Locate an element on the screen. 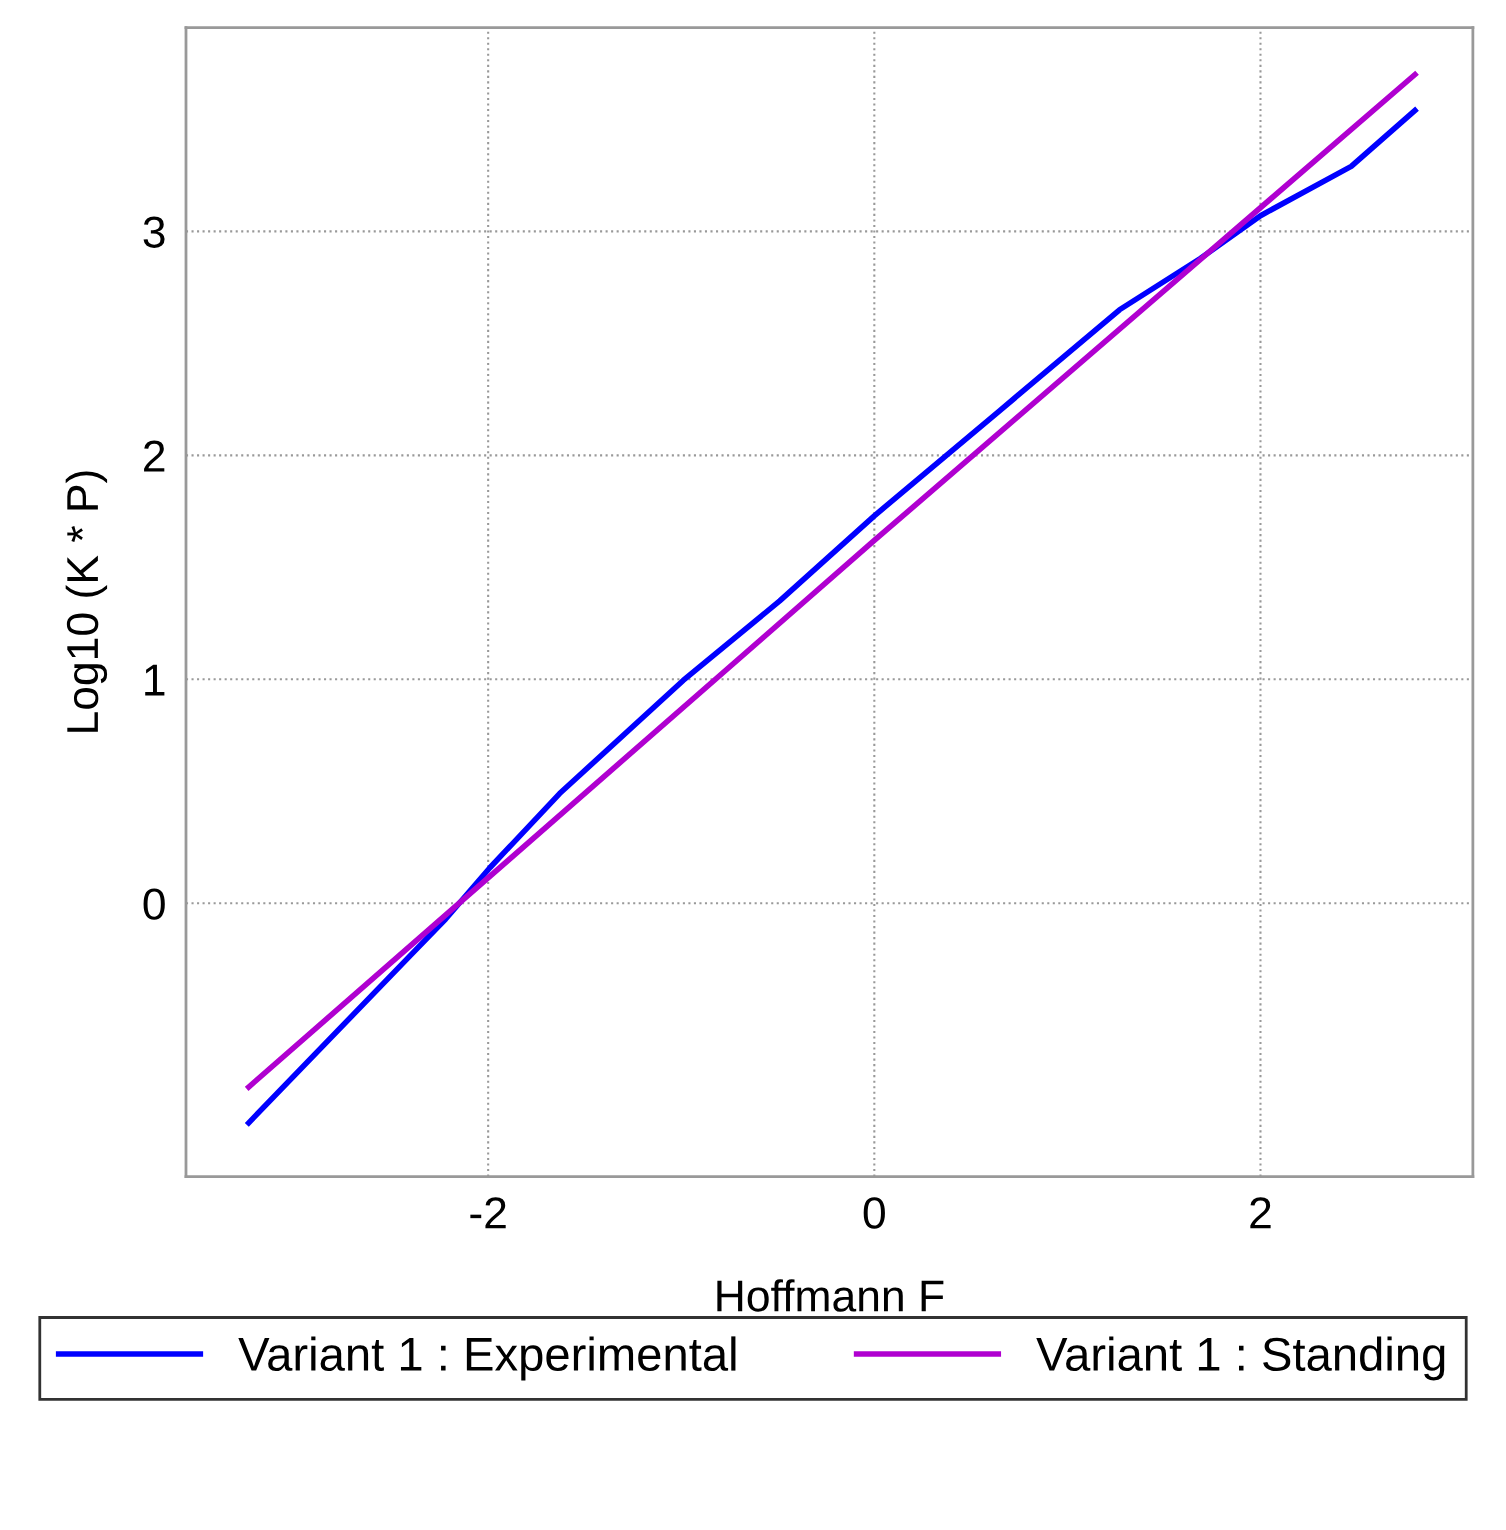  y-tick-label: 1 is located at coordinates (155, 680).